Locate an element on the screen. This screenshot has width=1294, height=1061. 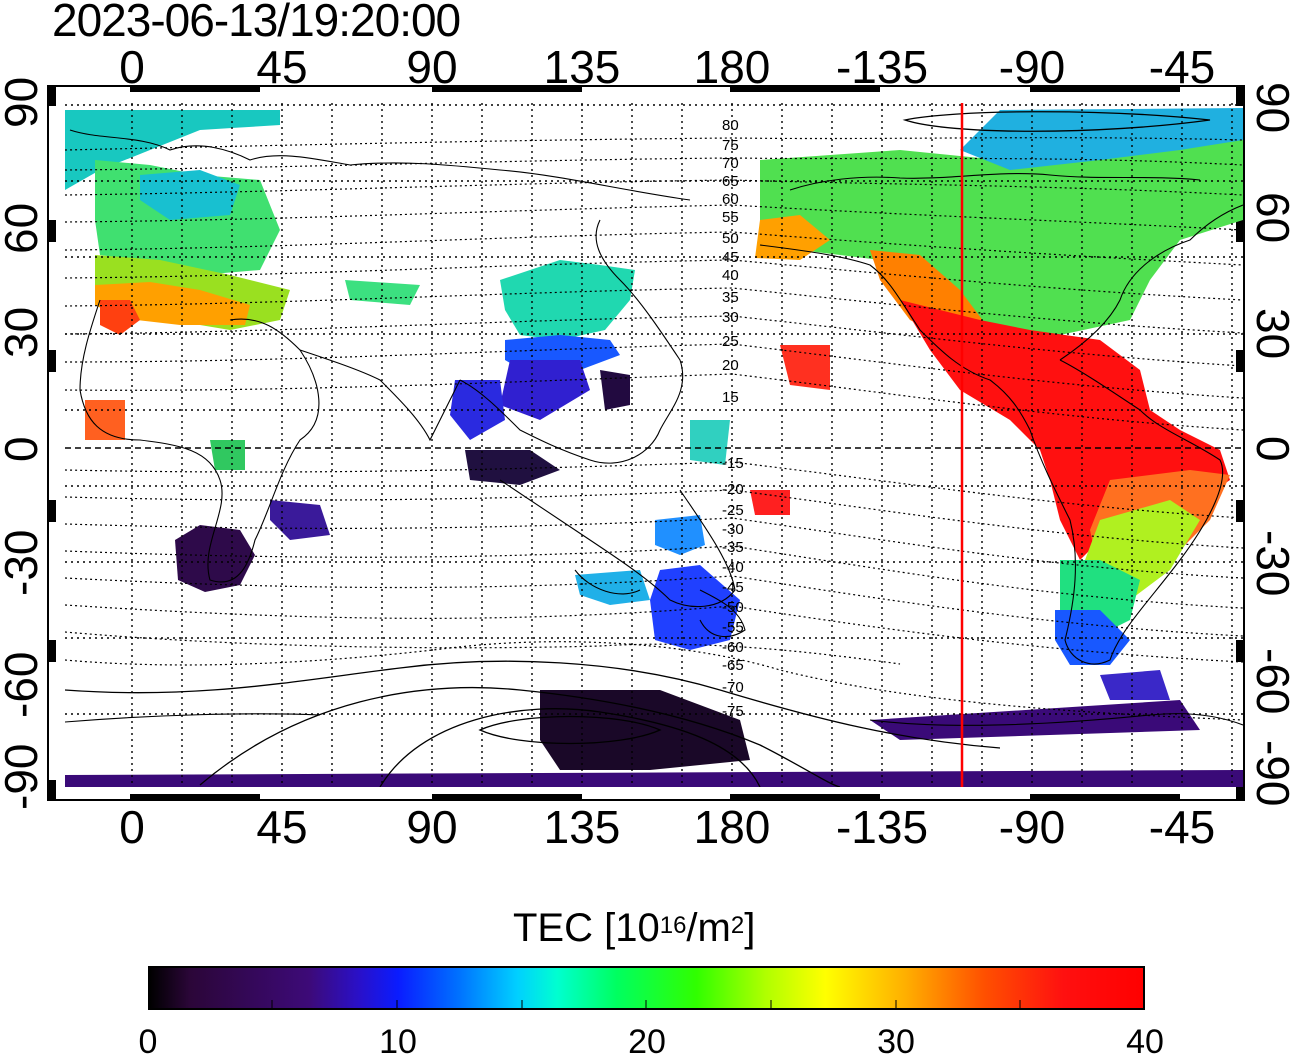
lon-tick-top: 0 is located at coordinates (132, 67).